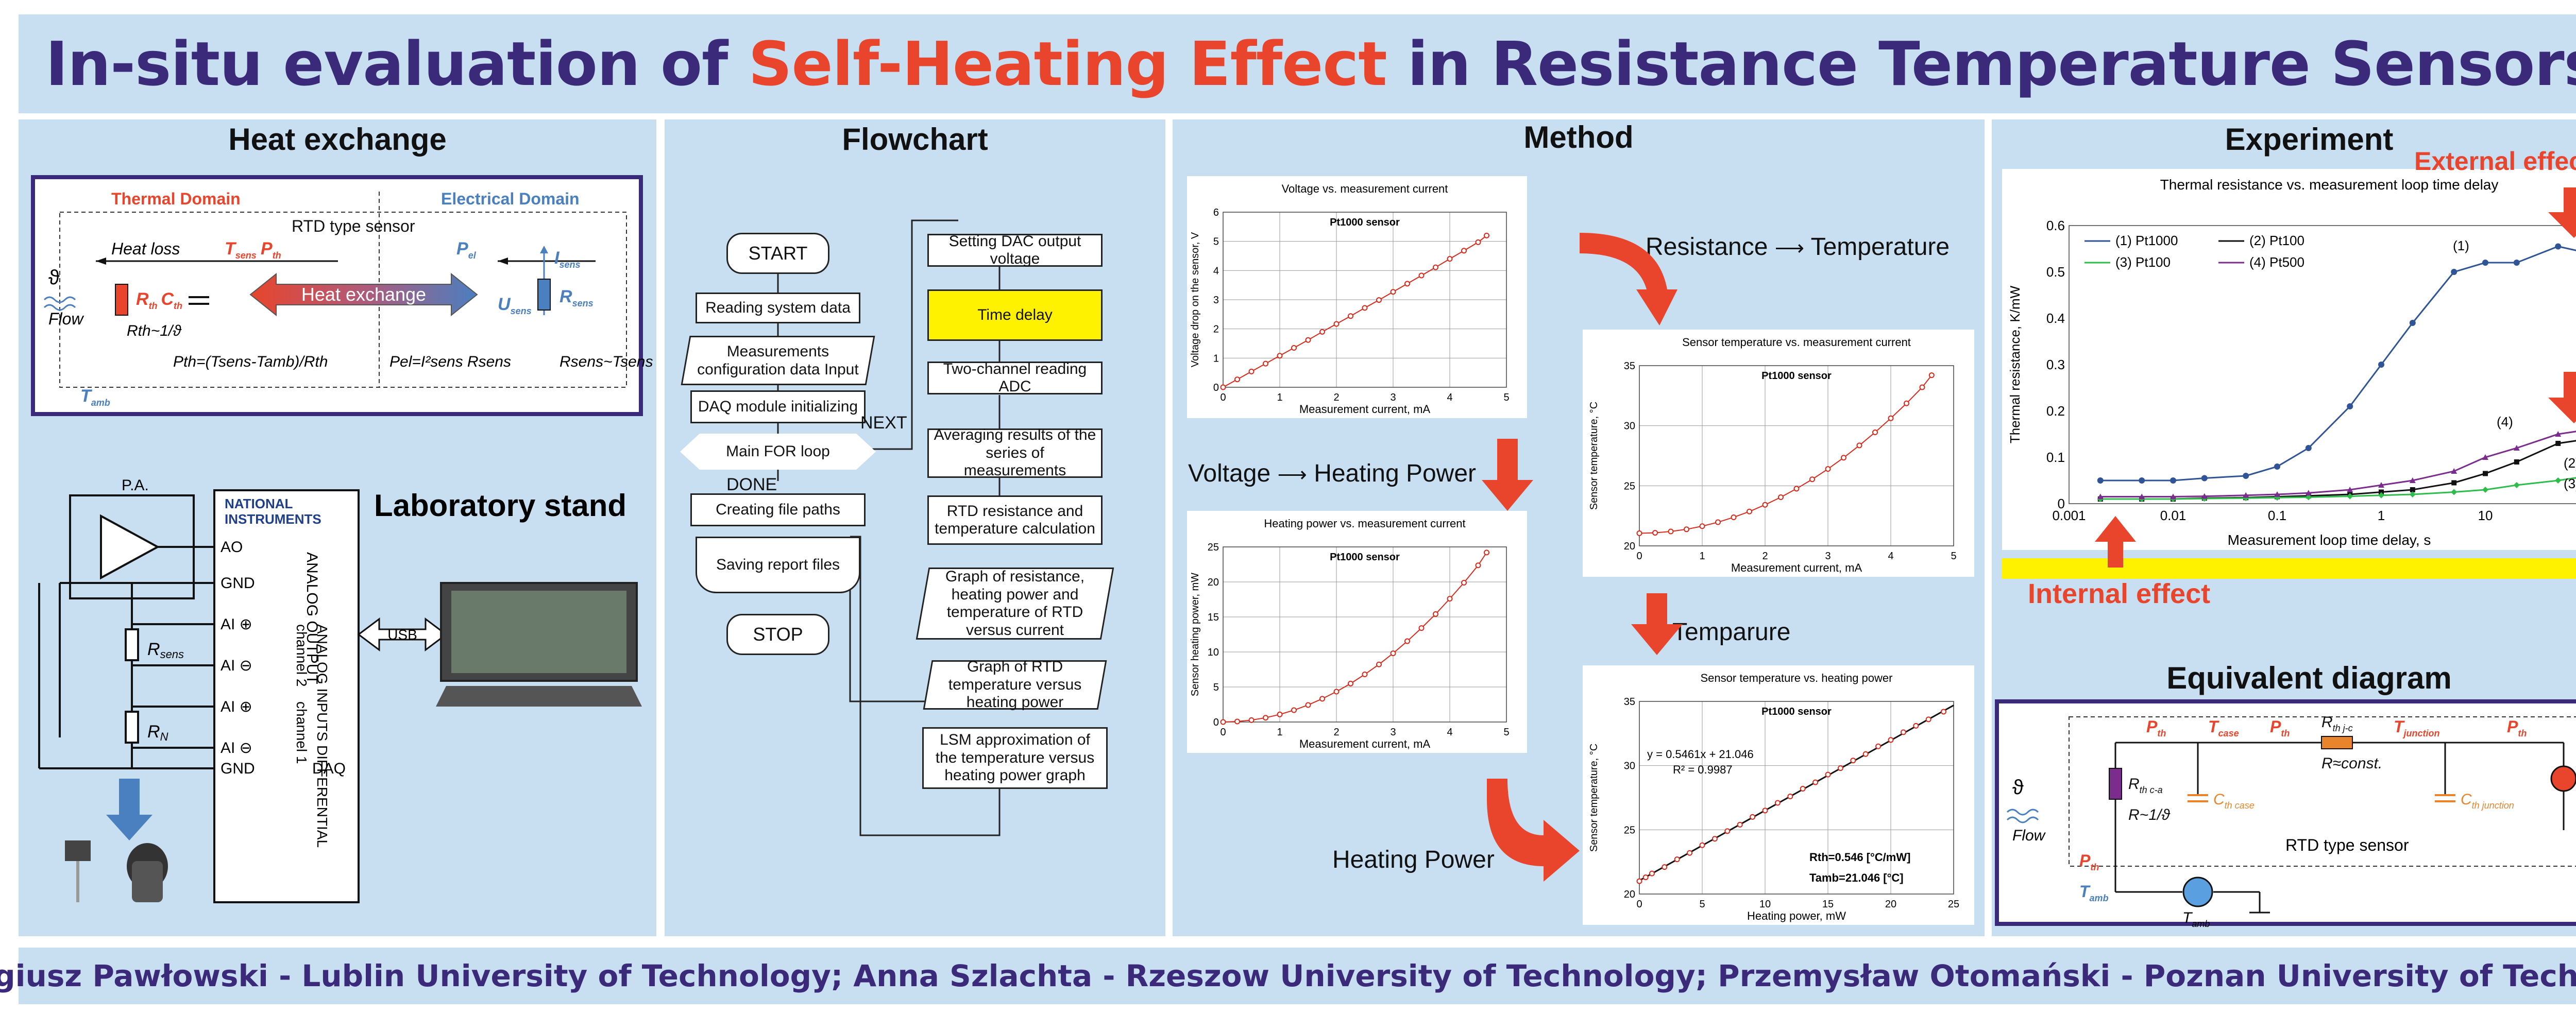 This screenshot has height=1014, width=2576. What do you see at coordinates (153, 732) in the screenshot?
I see `rn-label: R` at bounding box center [153, 732].